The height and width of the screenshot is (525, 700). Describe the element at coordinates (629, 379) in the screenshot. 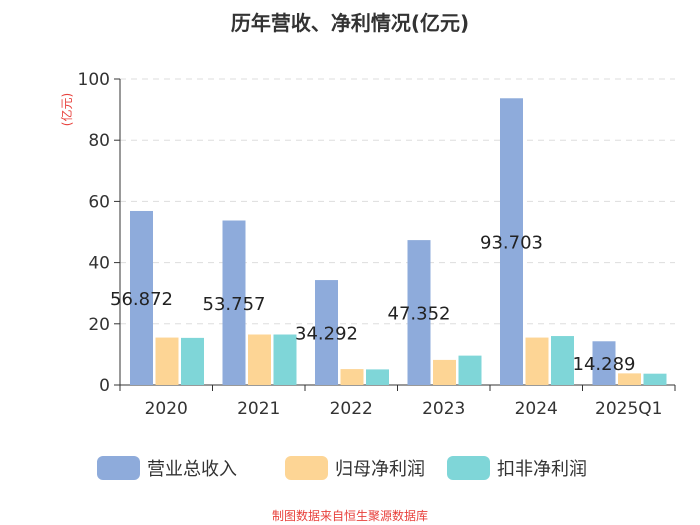

I see `bar-归母净利润-2025Q1` at that location.